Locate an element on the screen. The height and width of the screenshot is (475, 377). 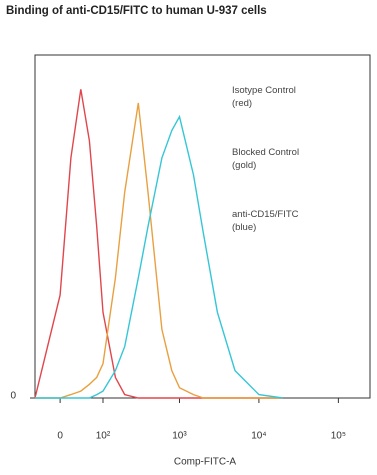
x-tick-label: 0 is located at coordinates (60, 436).